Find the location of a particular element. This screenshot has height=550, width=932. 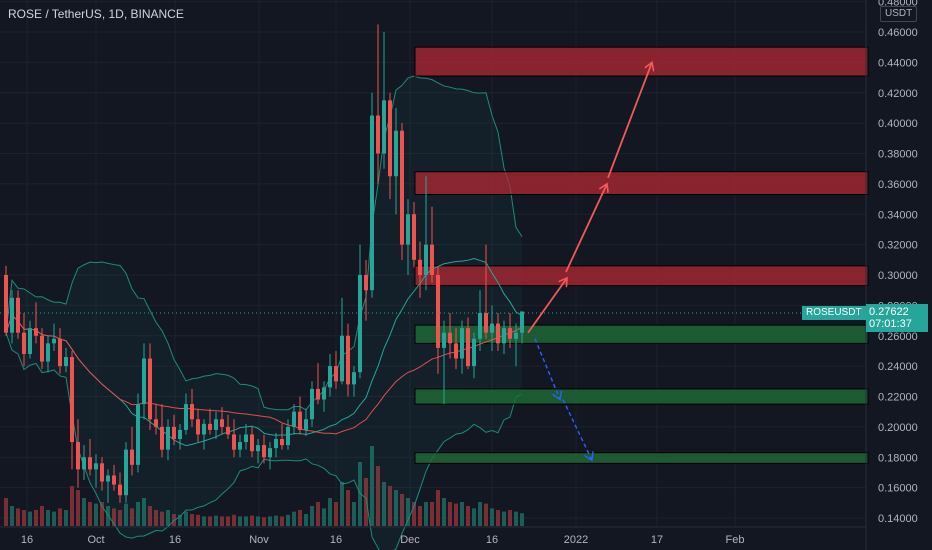

time-tick-label: Nov is located at coordinates (259, 540).